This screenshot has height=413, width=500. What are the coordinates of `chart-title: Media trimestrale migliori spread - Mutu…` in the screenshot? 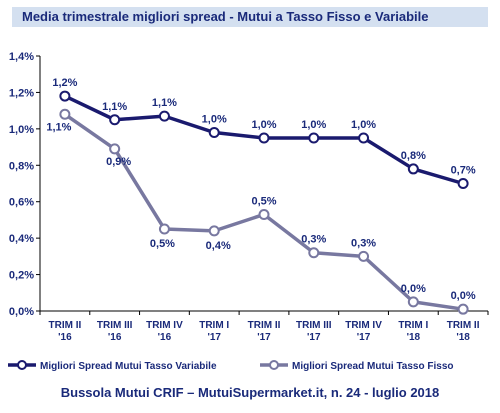 It's located at (250, 17).